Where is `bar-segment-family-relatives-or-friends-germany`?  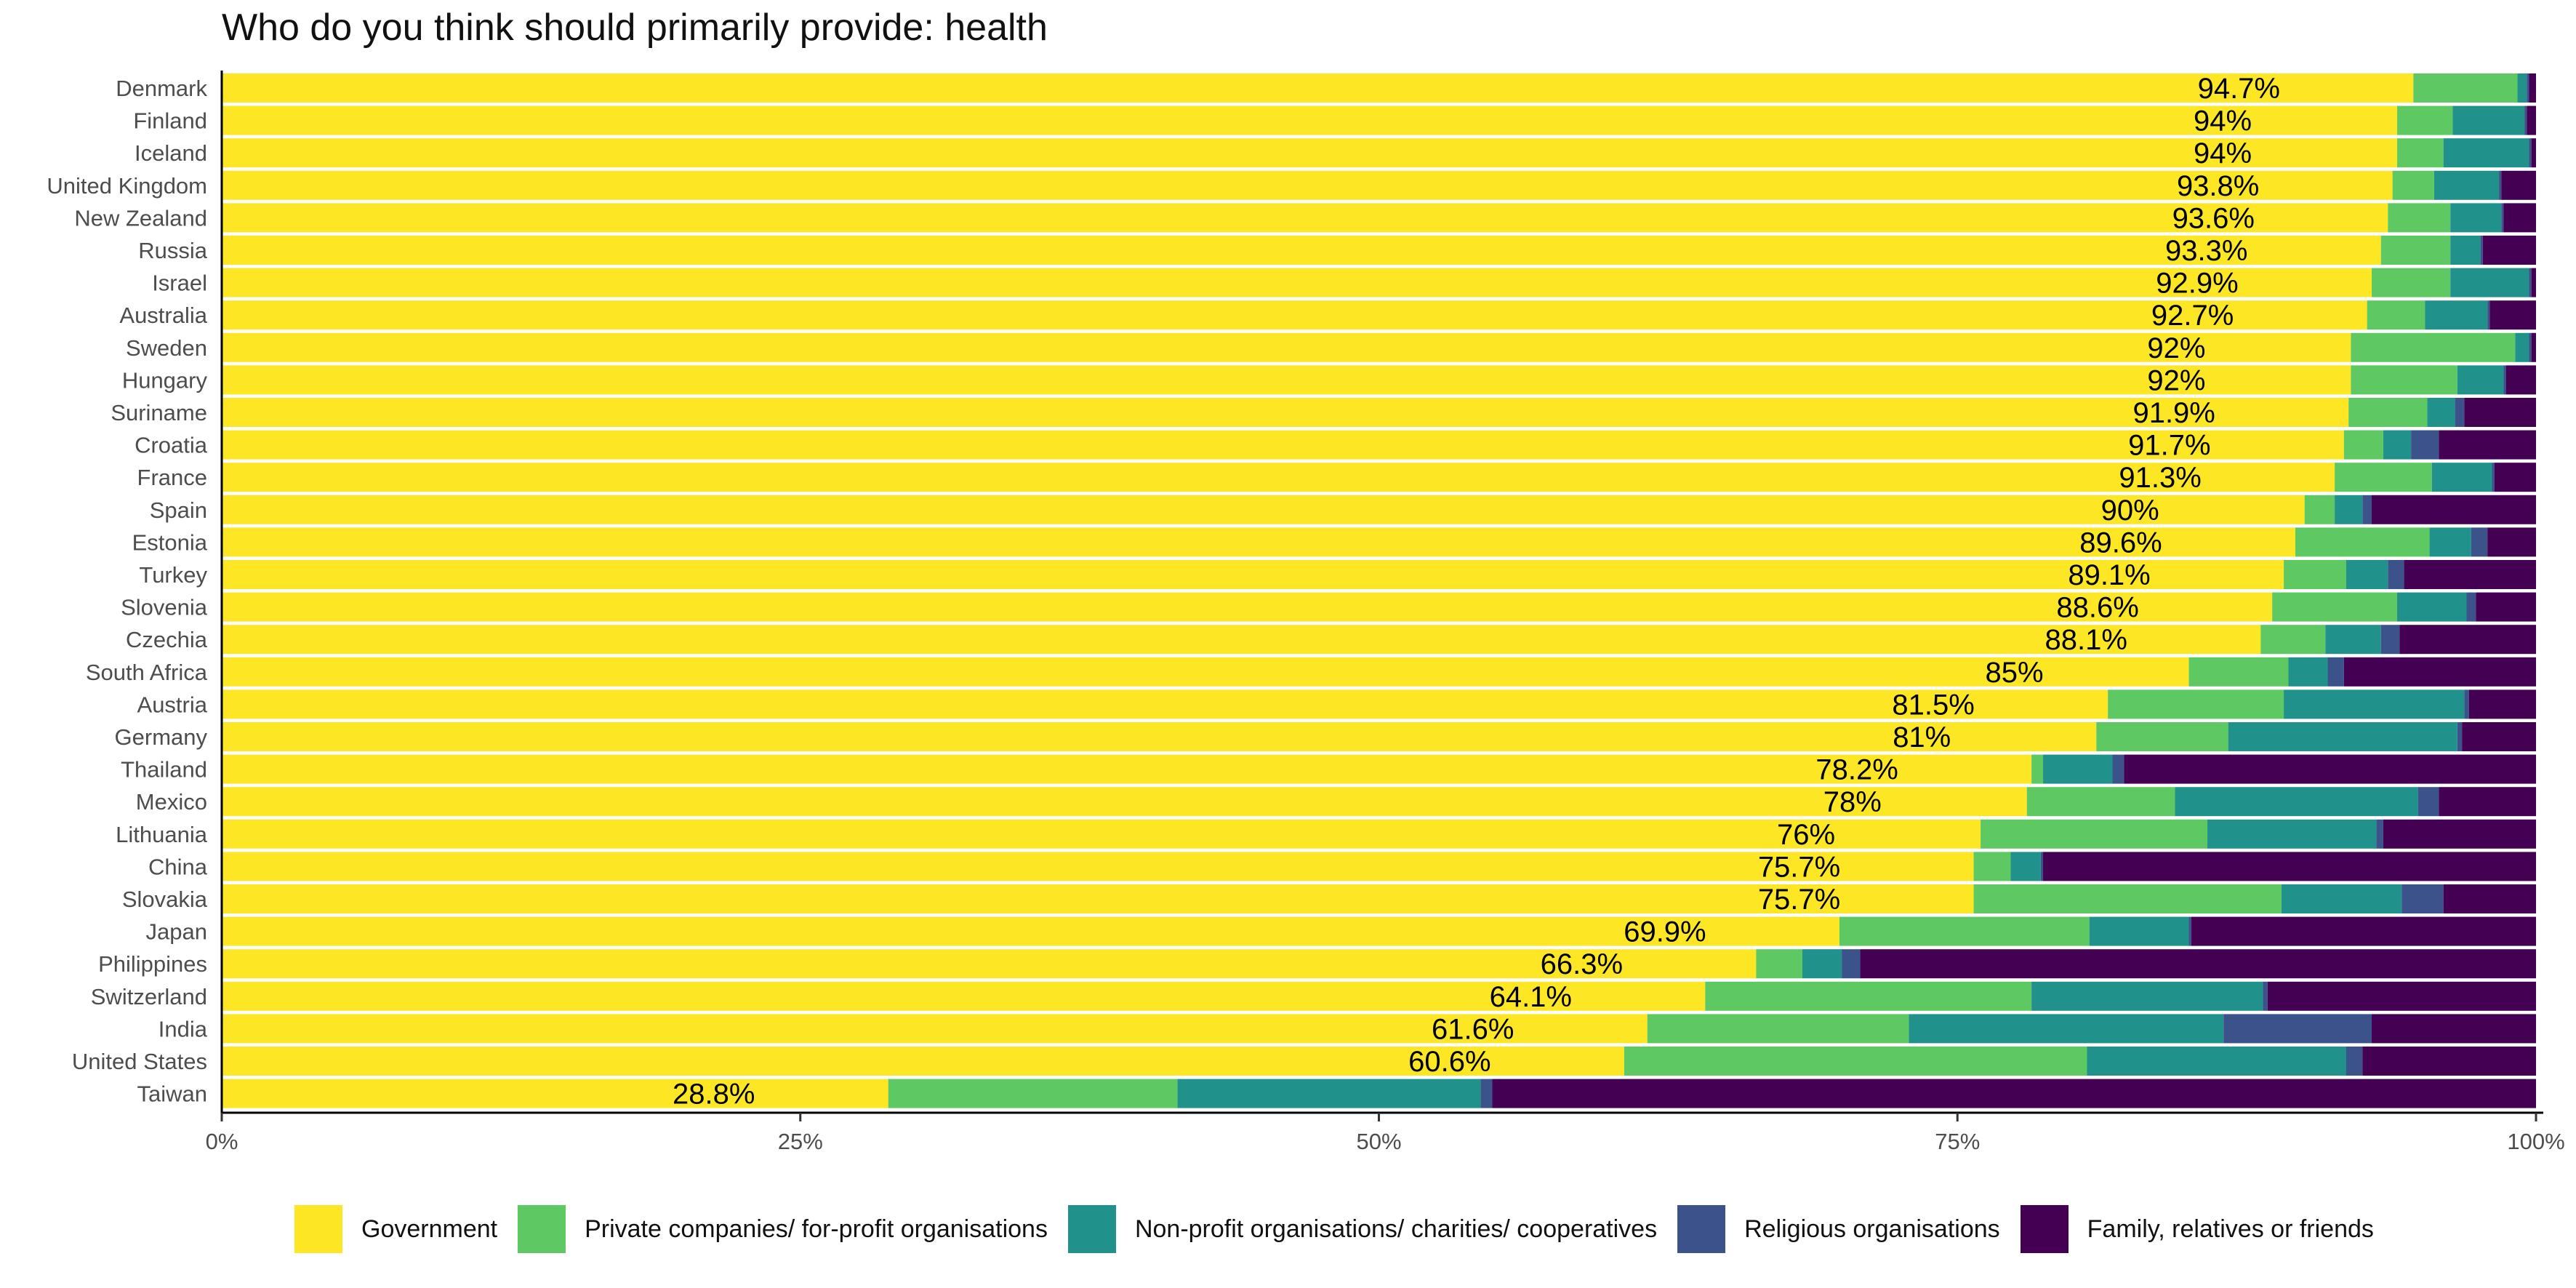
bar-segment-family-relatives-or-friends-germany is located at coordinates (2499, 736).